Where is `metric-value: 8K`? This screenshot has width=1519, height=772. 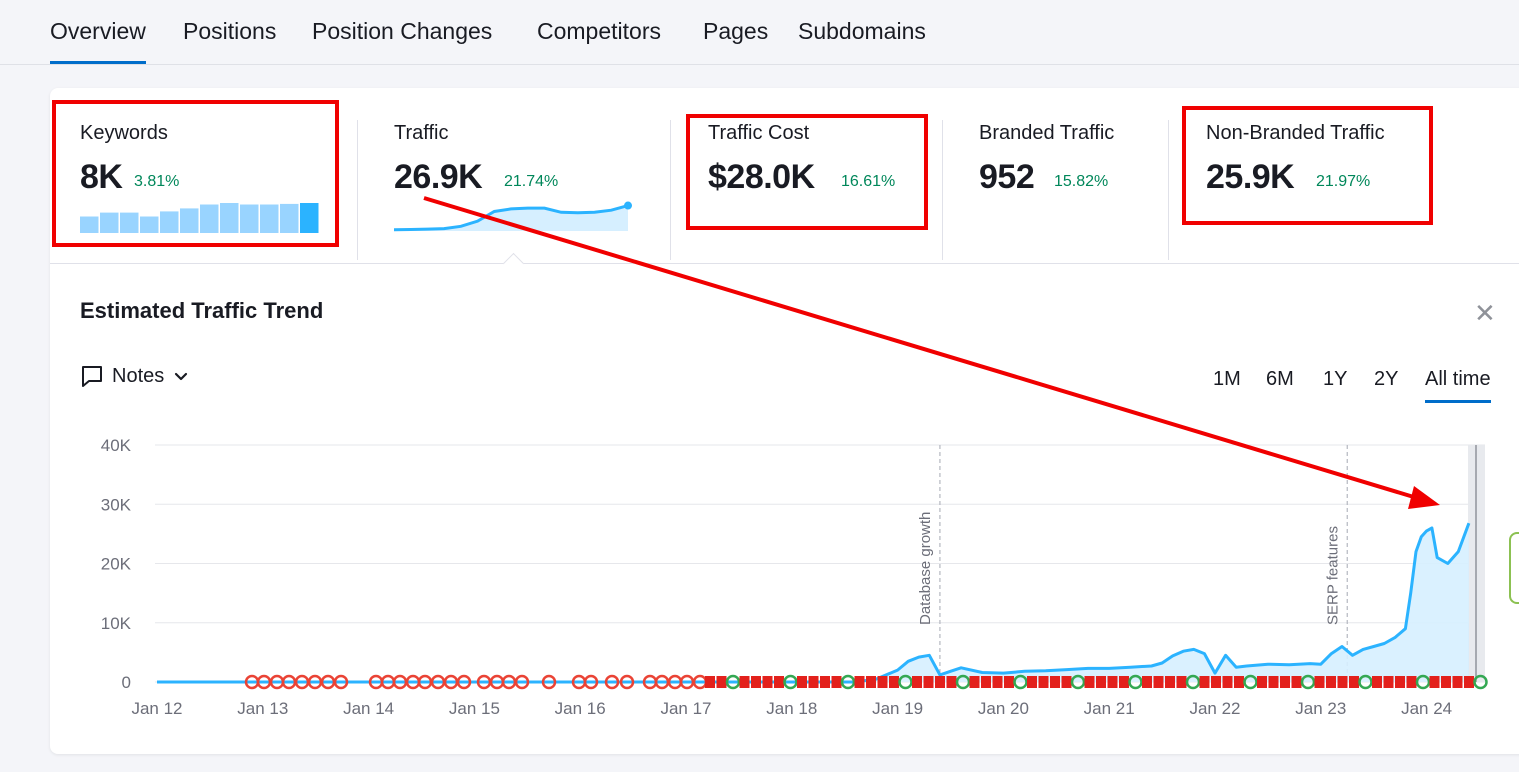
metric-value: 8K is located at coordinates (101, 177).